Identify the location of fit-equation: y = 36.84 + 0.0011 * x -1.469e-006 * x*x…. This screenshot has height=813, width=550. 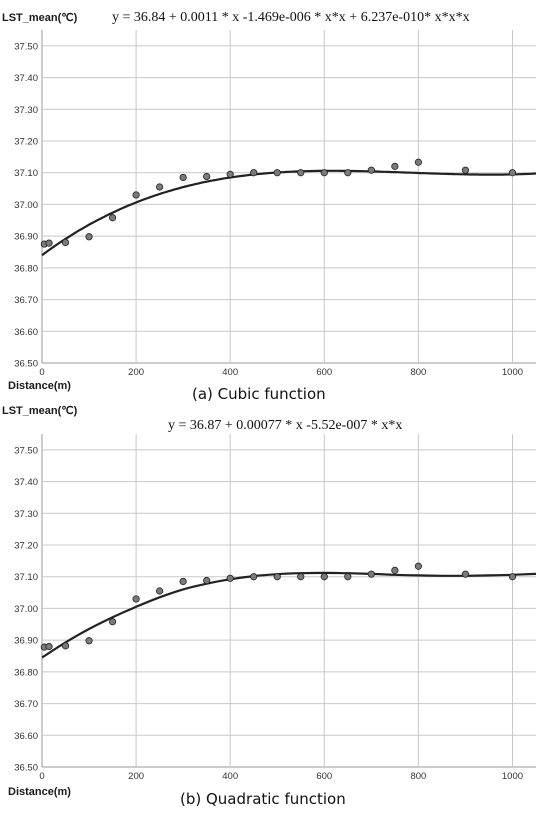
(291, 17).